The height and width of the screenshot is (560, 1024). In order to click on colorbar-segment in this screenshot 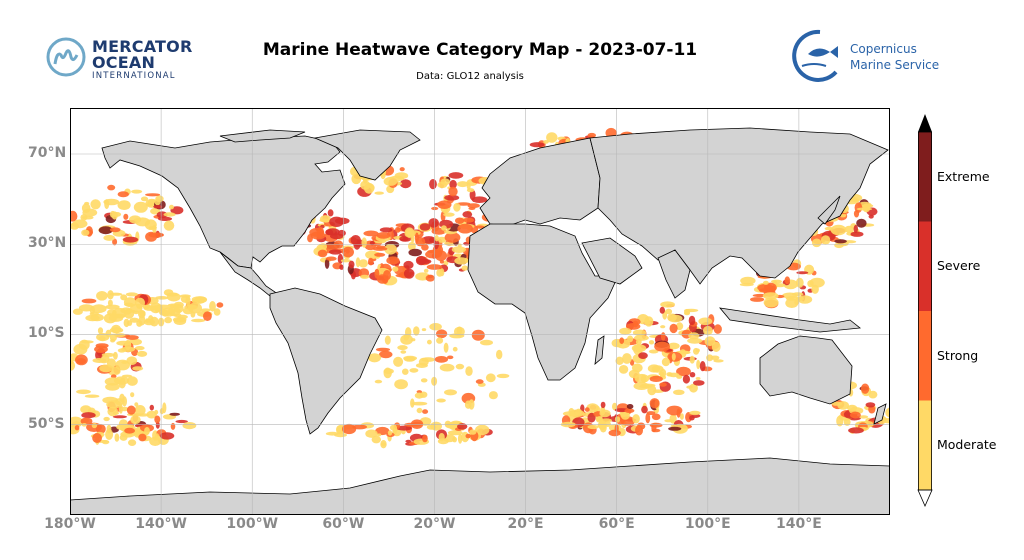, I will do `click(925, 177)`.